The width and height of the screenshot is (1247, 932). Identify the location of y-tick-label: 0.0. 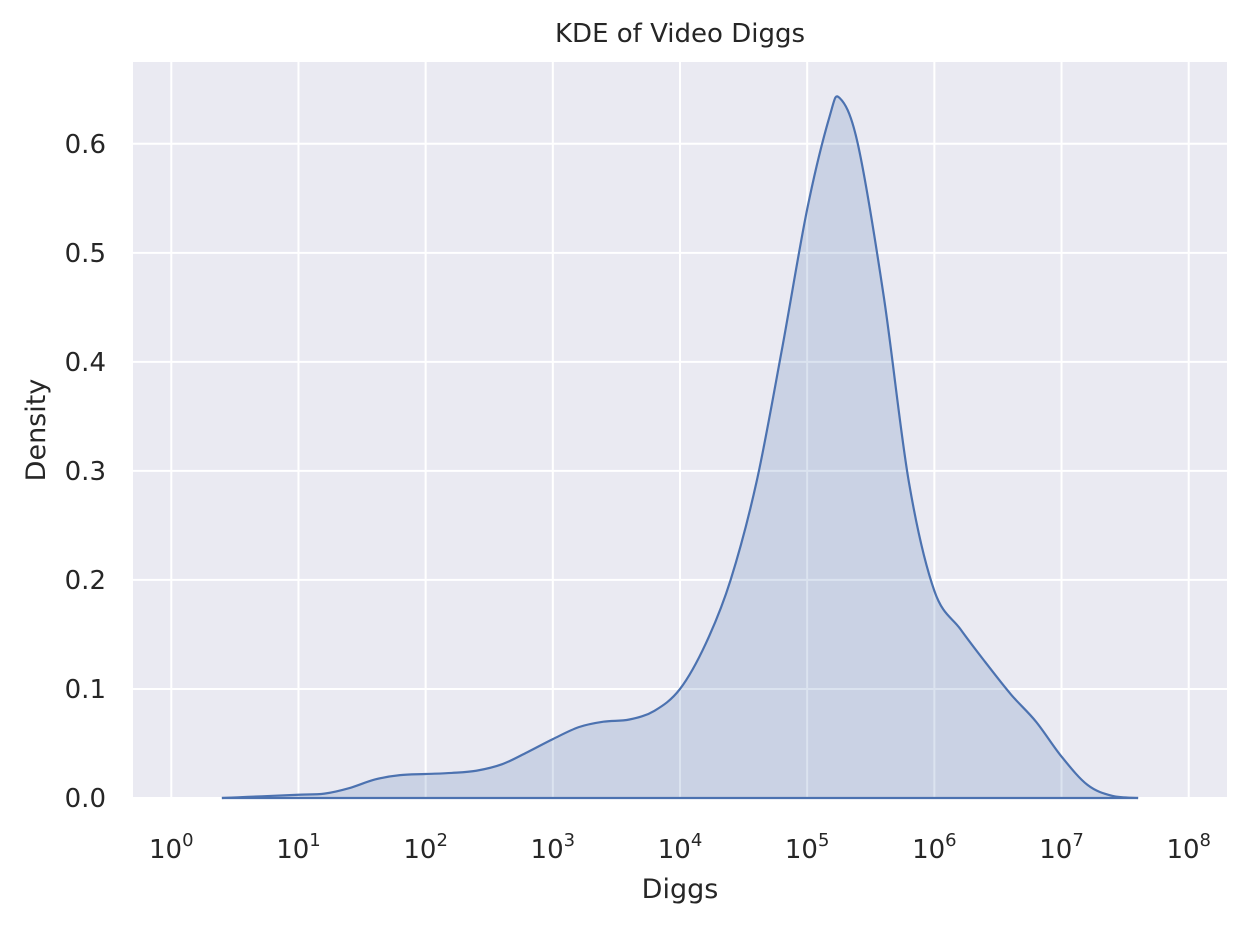
(85, 799).